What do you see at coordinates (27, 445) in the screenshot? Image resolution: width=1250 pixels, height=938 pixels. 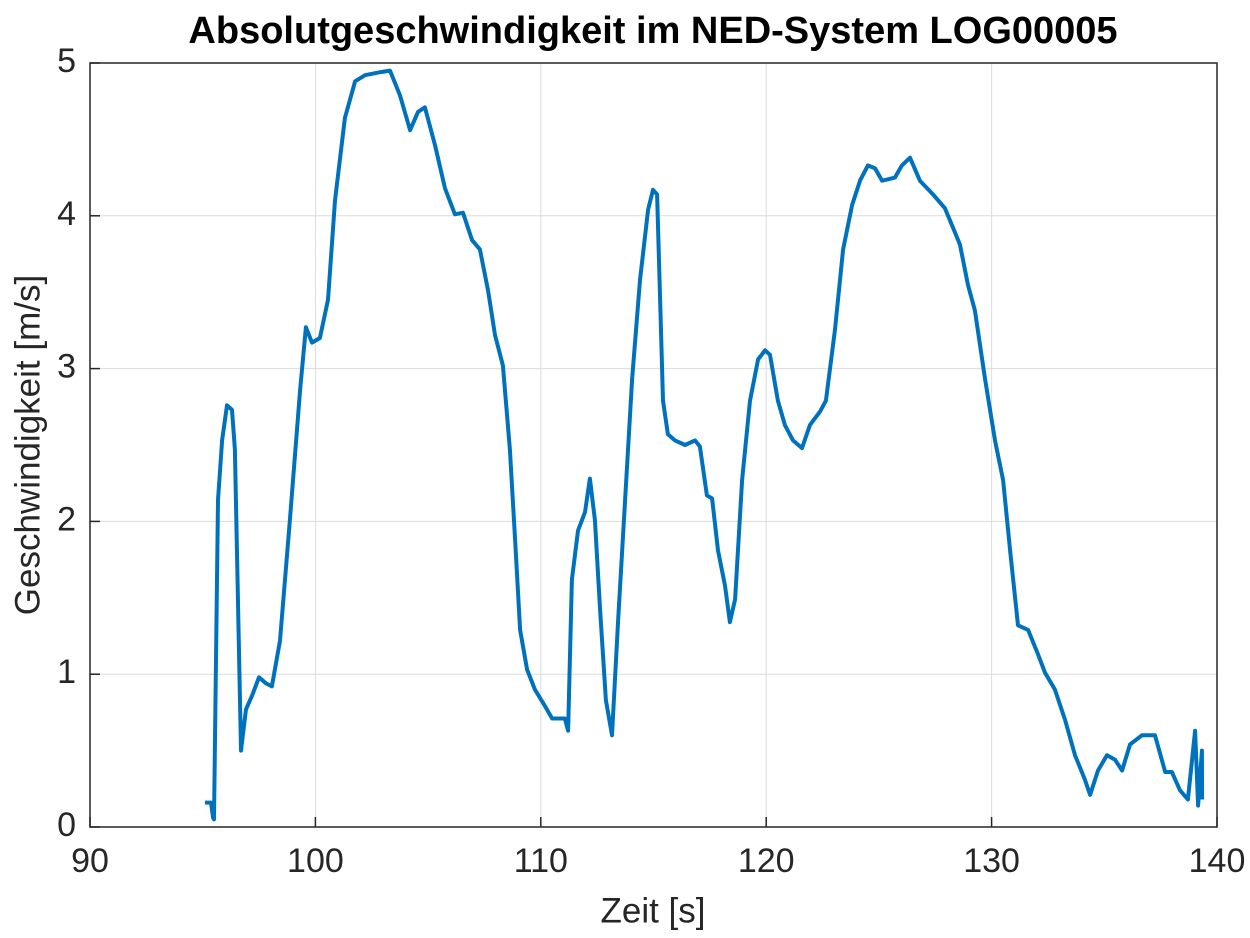 I see `y-axis-label: Geschwindigkeit [m/s]` at bounding box center [27, 445].